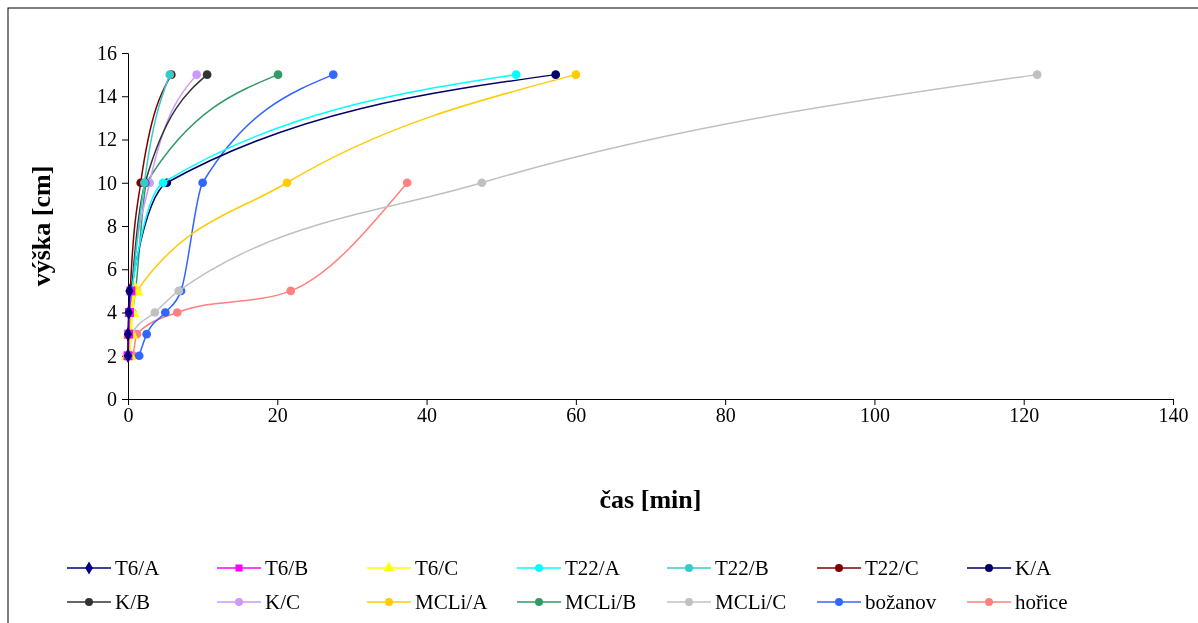  What do you see at coordinates (1173, 415) in the screenshot?
I see `x-tick-label: 140` at bounding box center [1173, 415].